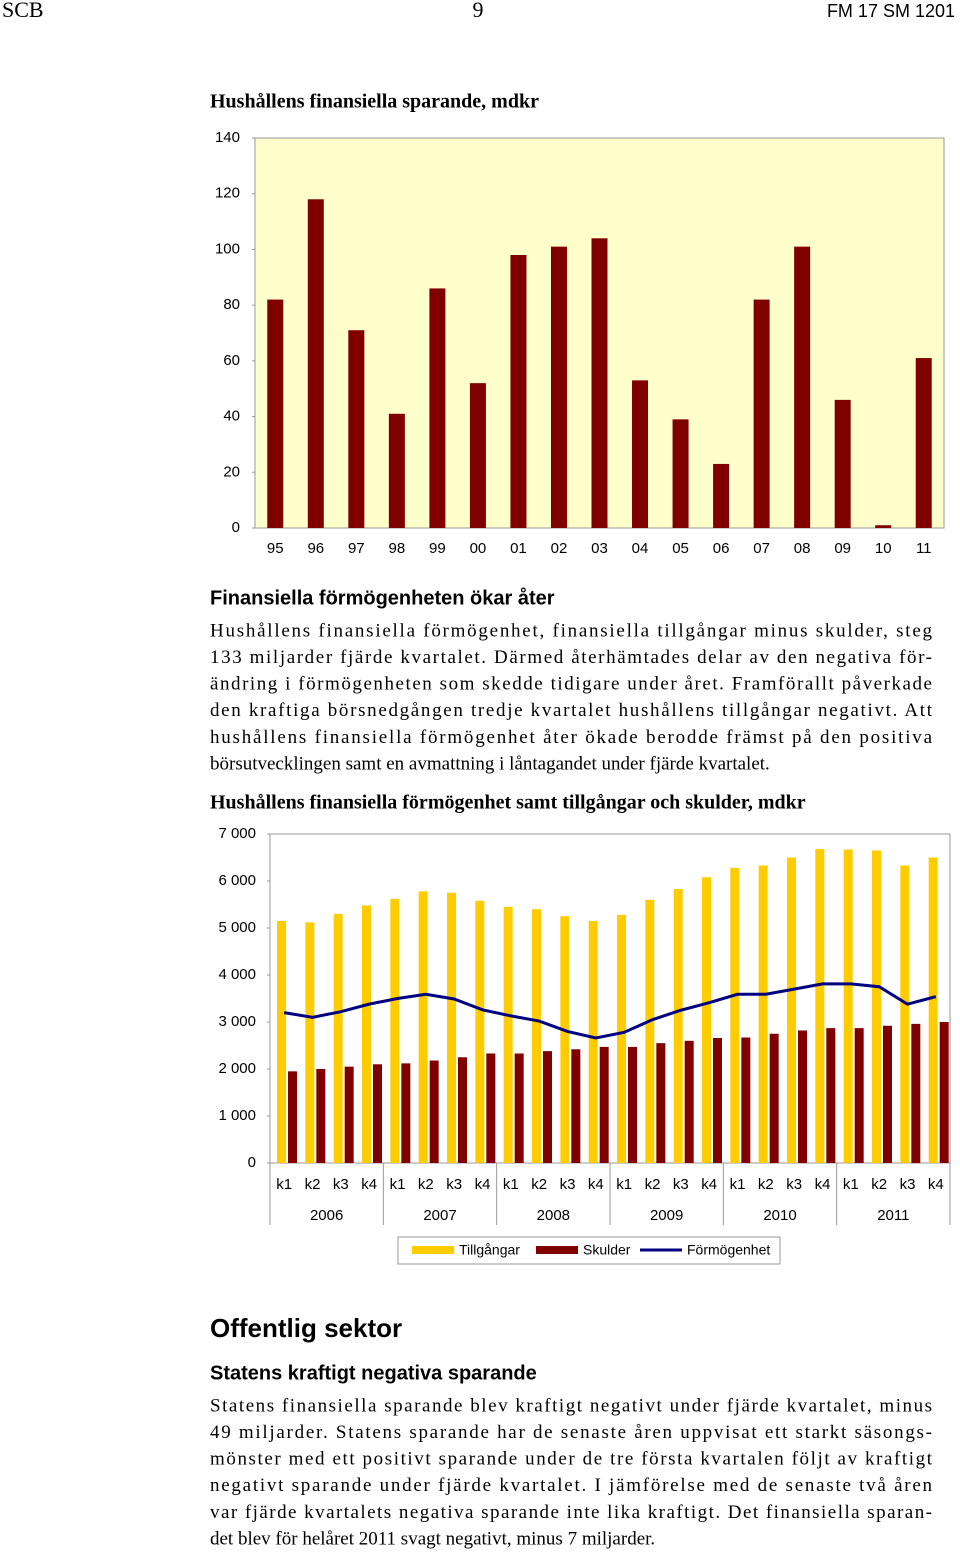 Image resolution: width=960 pixels, height=1555 pixels. I want to click on x-tick-label: 97, so click(356, 548).